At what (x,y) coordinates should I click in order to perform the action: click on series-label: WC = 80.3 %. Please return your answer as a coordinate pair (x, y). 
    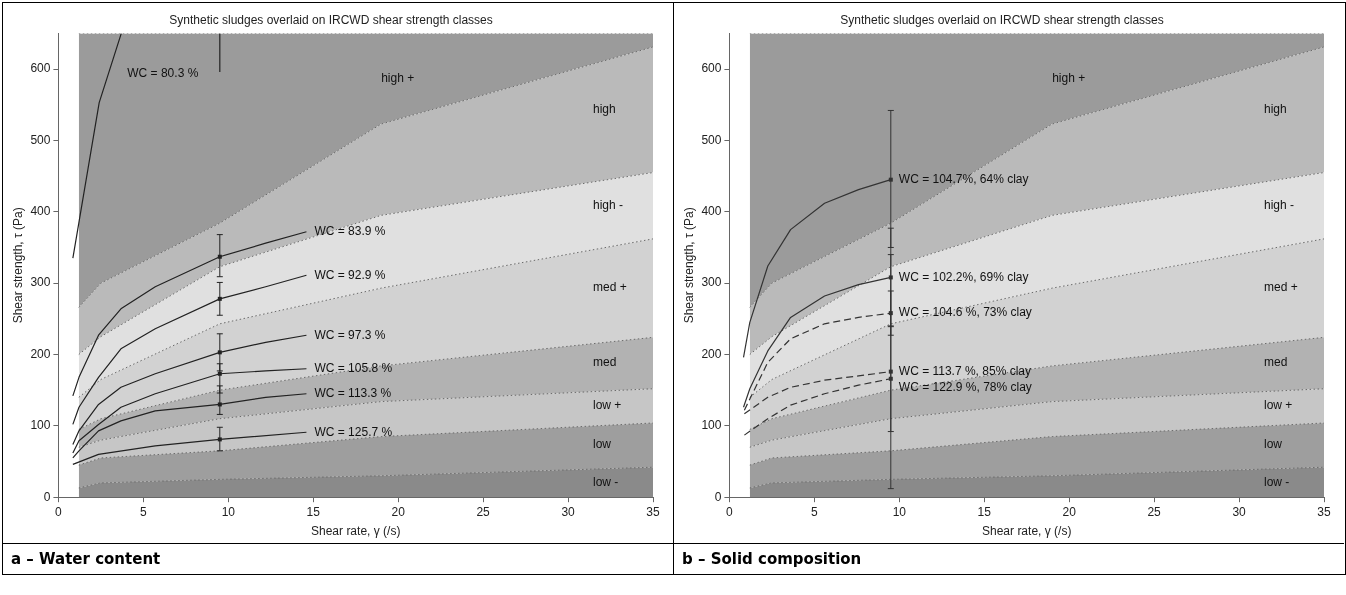
    Looking at the image, I should click on (163, 72).